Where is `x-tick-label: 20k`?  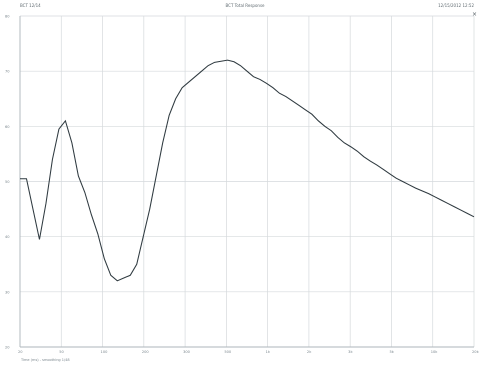 x-tick-label: 20k is located at coordinates (475, 352).